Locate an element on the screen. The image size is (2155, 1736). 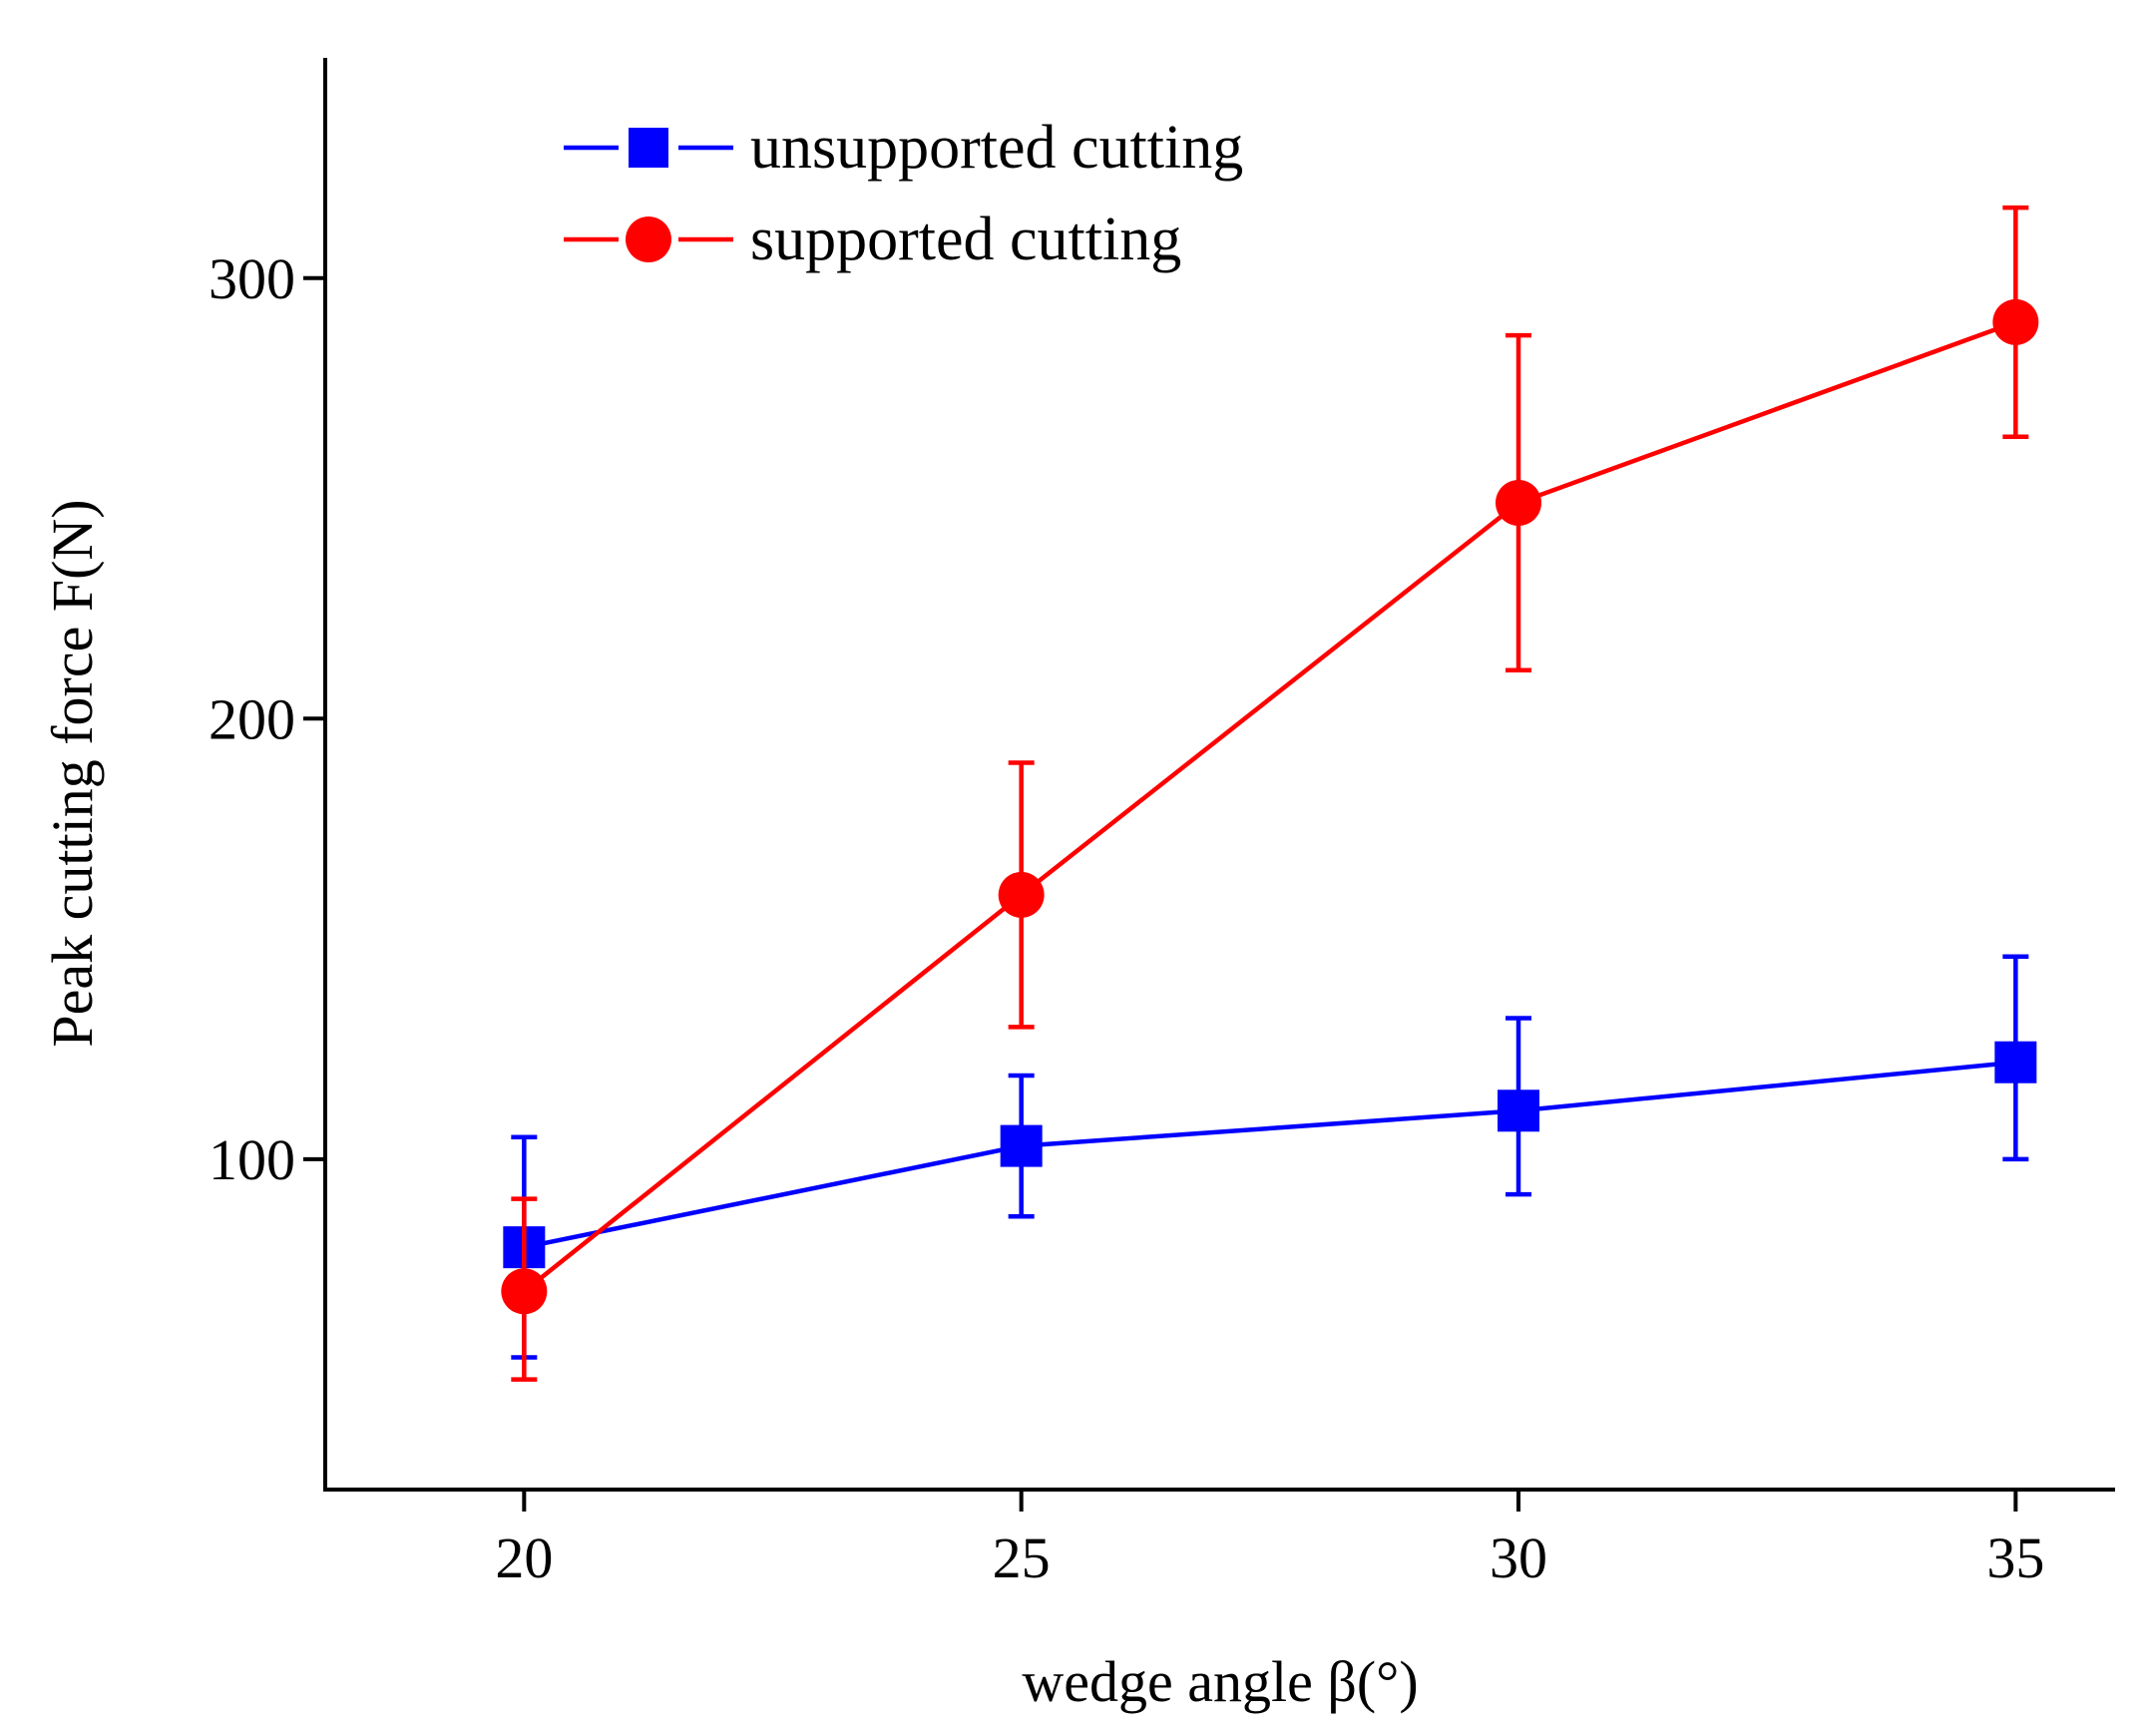
y-axis-label: Peak cutting force F(N) is located at coordinates (72, 773).